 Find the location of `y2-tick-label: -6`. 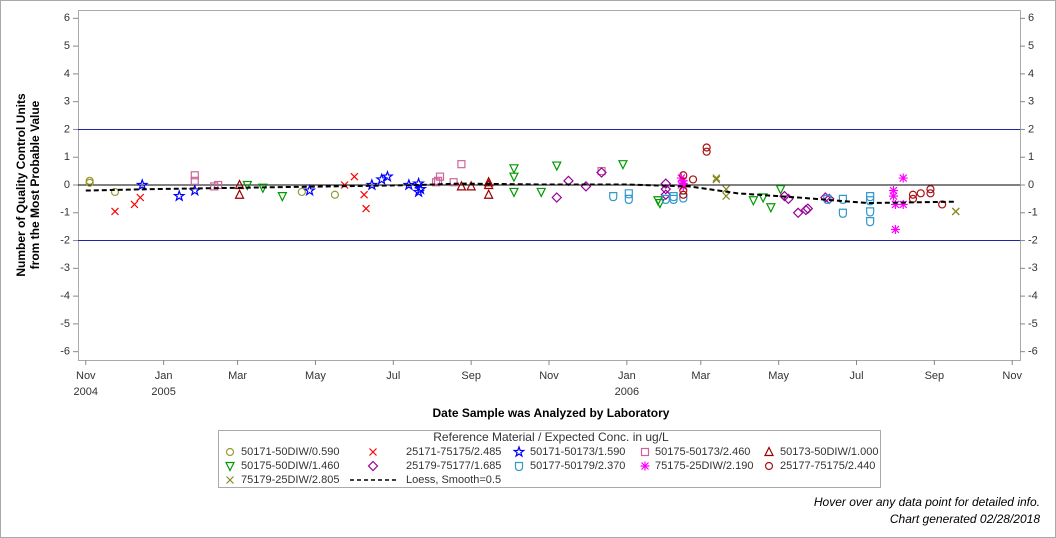

y2-tick-label: -6 is located at coordinates (1033, 352).